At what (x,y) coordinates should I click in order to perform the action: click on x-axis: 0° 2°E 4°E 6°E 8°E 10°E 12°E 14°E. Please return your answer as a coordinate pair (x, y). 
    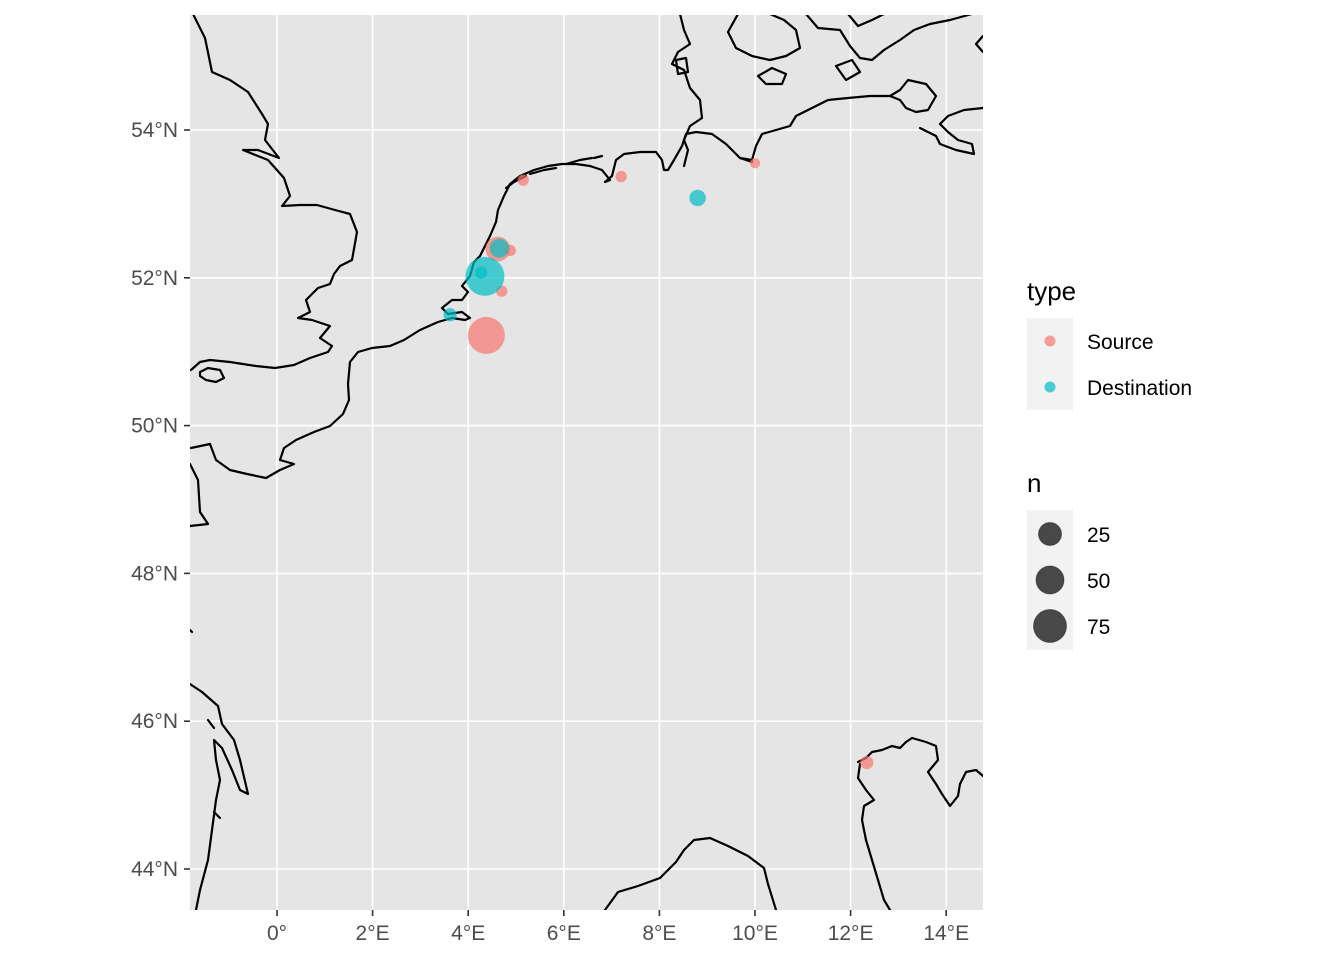
    Looking at the image, I should click on (618, 927).